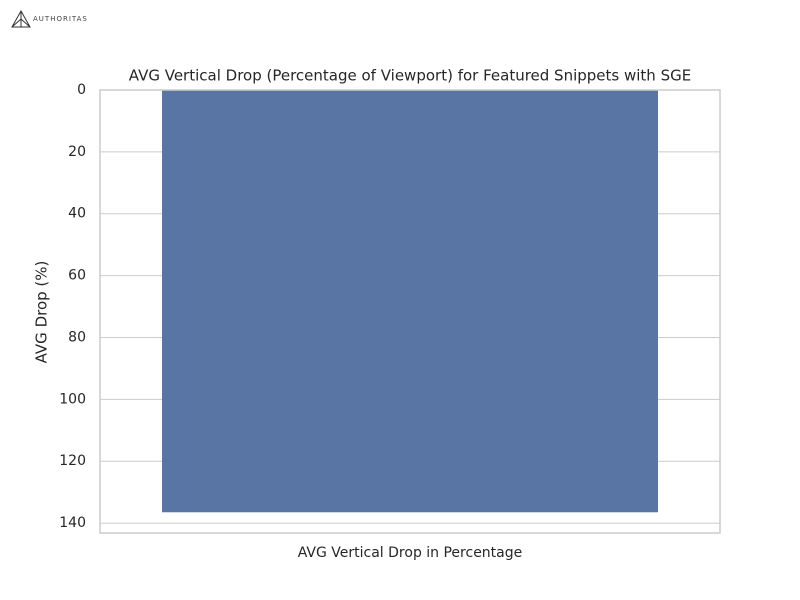  I want to click on y-tick-label: 20, so click(77, 152).